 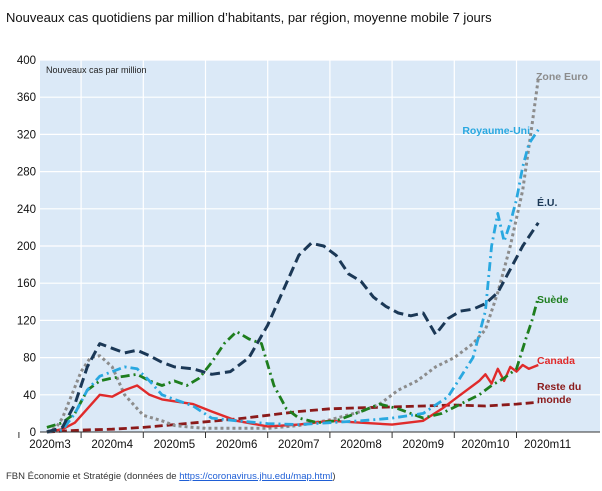 I want to click on y-tick-label: 240, so click(x=26, y=210).